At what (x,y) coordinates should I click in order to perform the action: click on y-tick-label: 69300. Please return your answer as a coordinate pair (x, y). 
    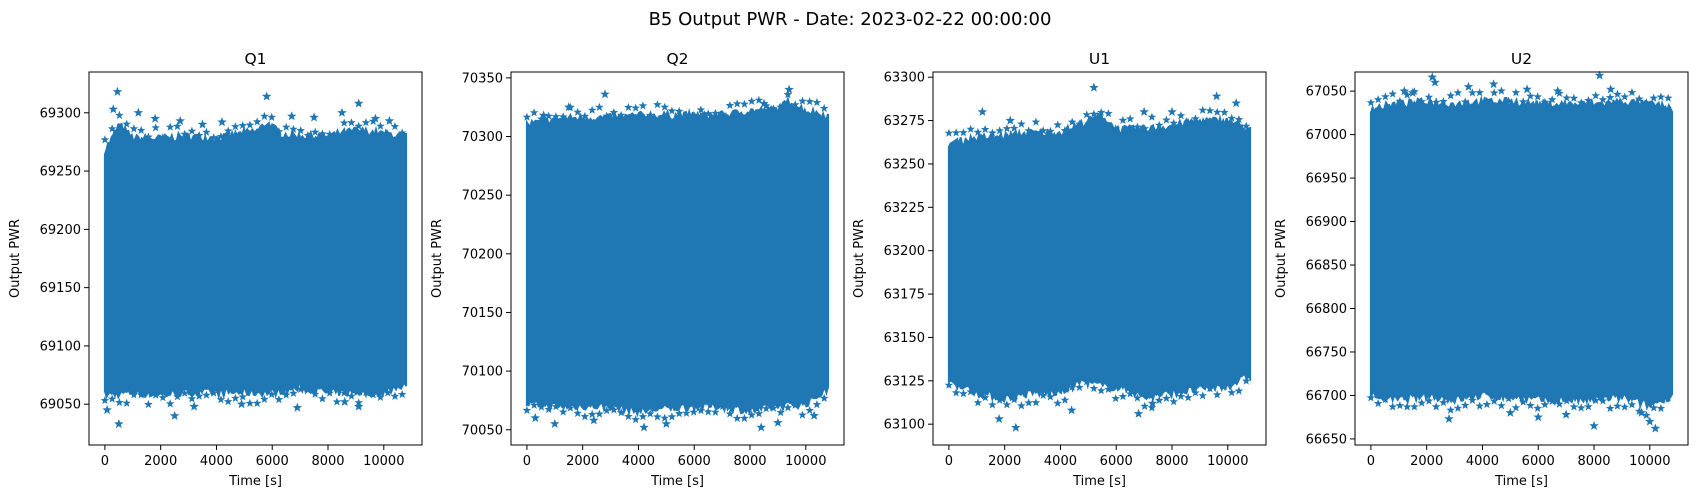
    Looking at the image, I should click on (60, 113).